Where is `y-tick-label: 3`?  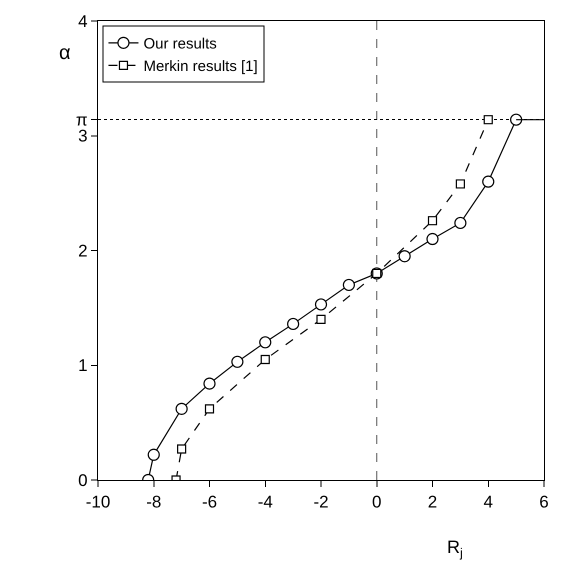
y-tick-label: 3 is located at coordinates (83, 136).